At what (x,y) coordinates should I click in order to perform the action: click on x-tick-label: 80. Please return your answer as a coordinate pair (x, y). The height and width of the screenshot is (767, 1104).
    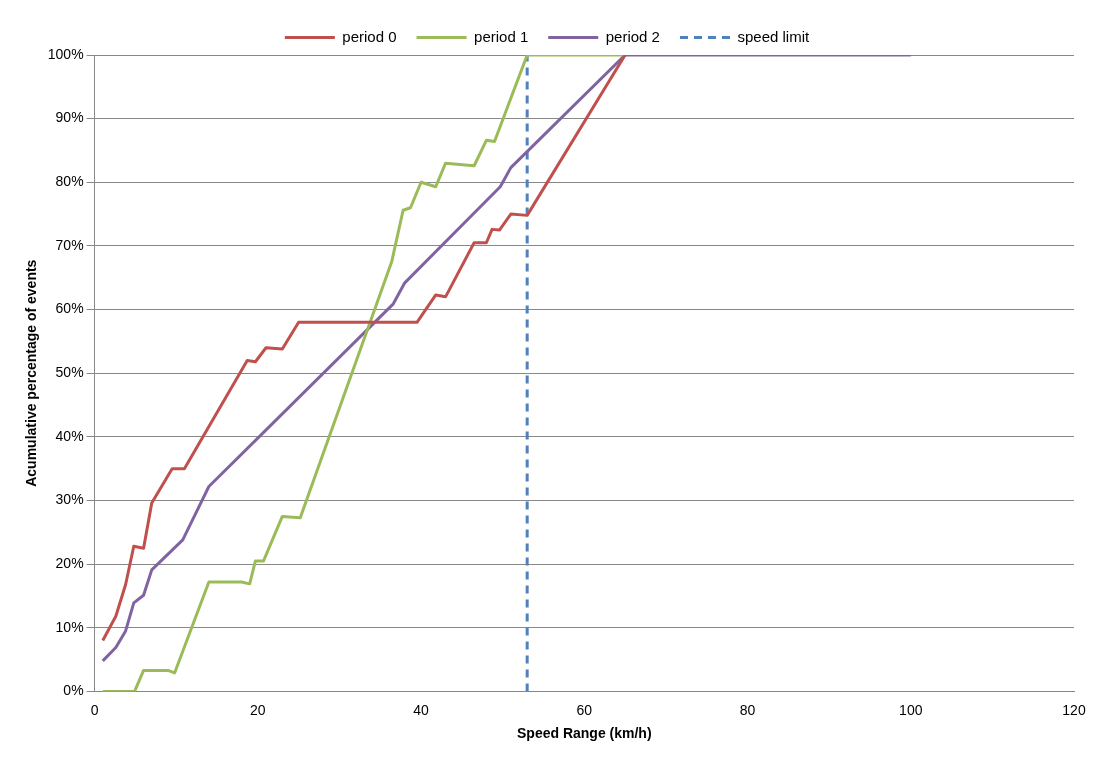
    Looking at the image, I should click on (747, 709).